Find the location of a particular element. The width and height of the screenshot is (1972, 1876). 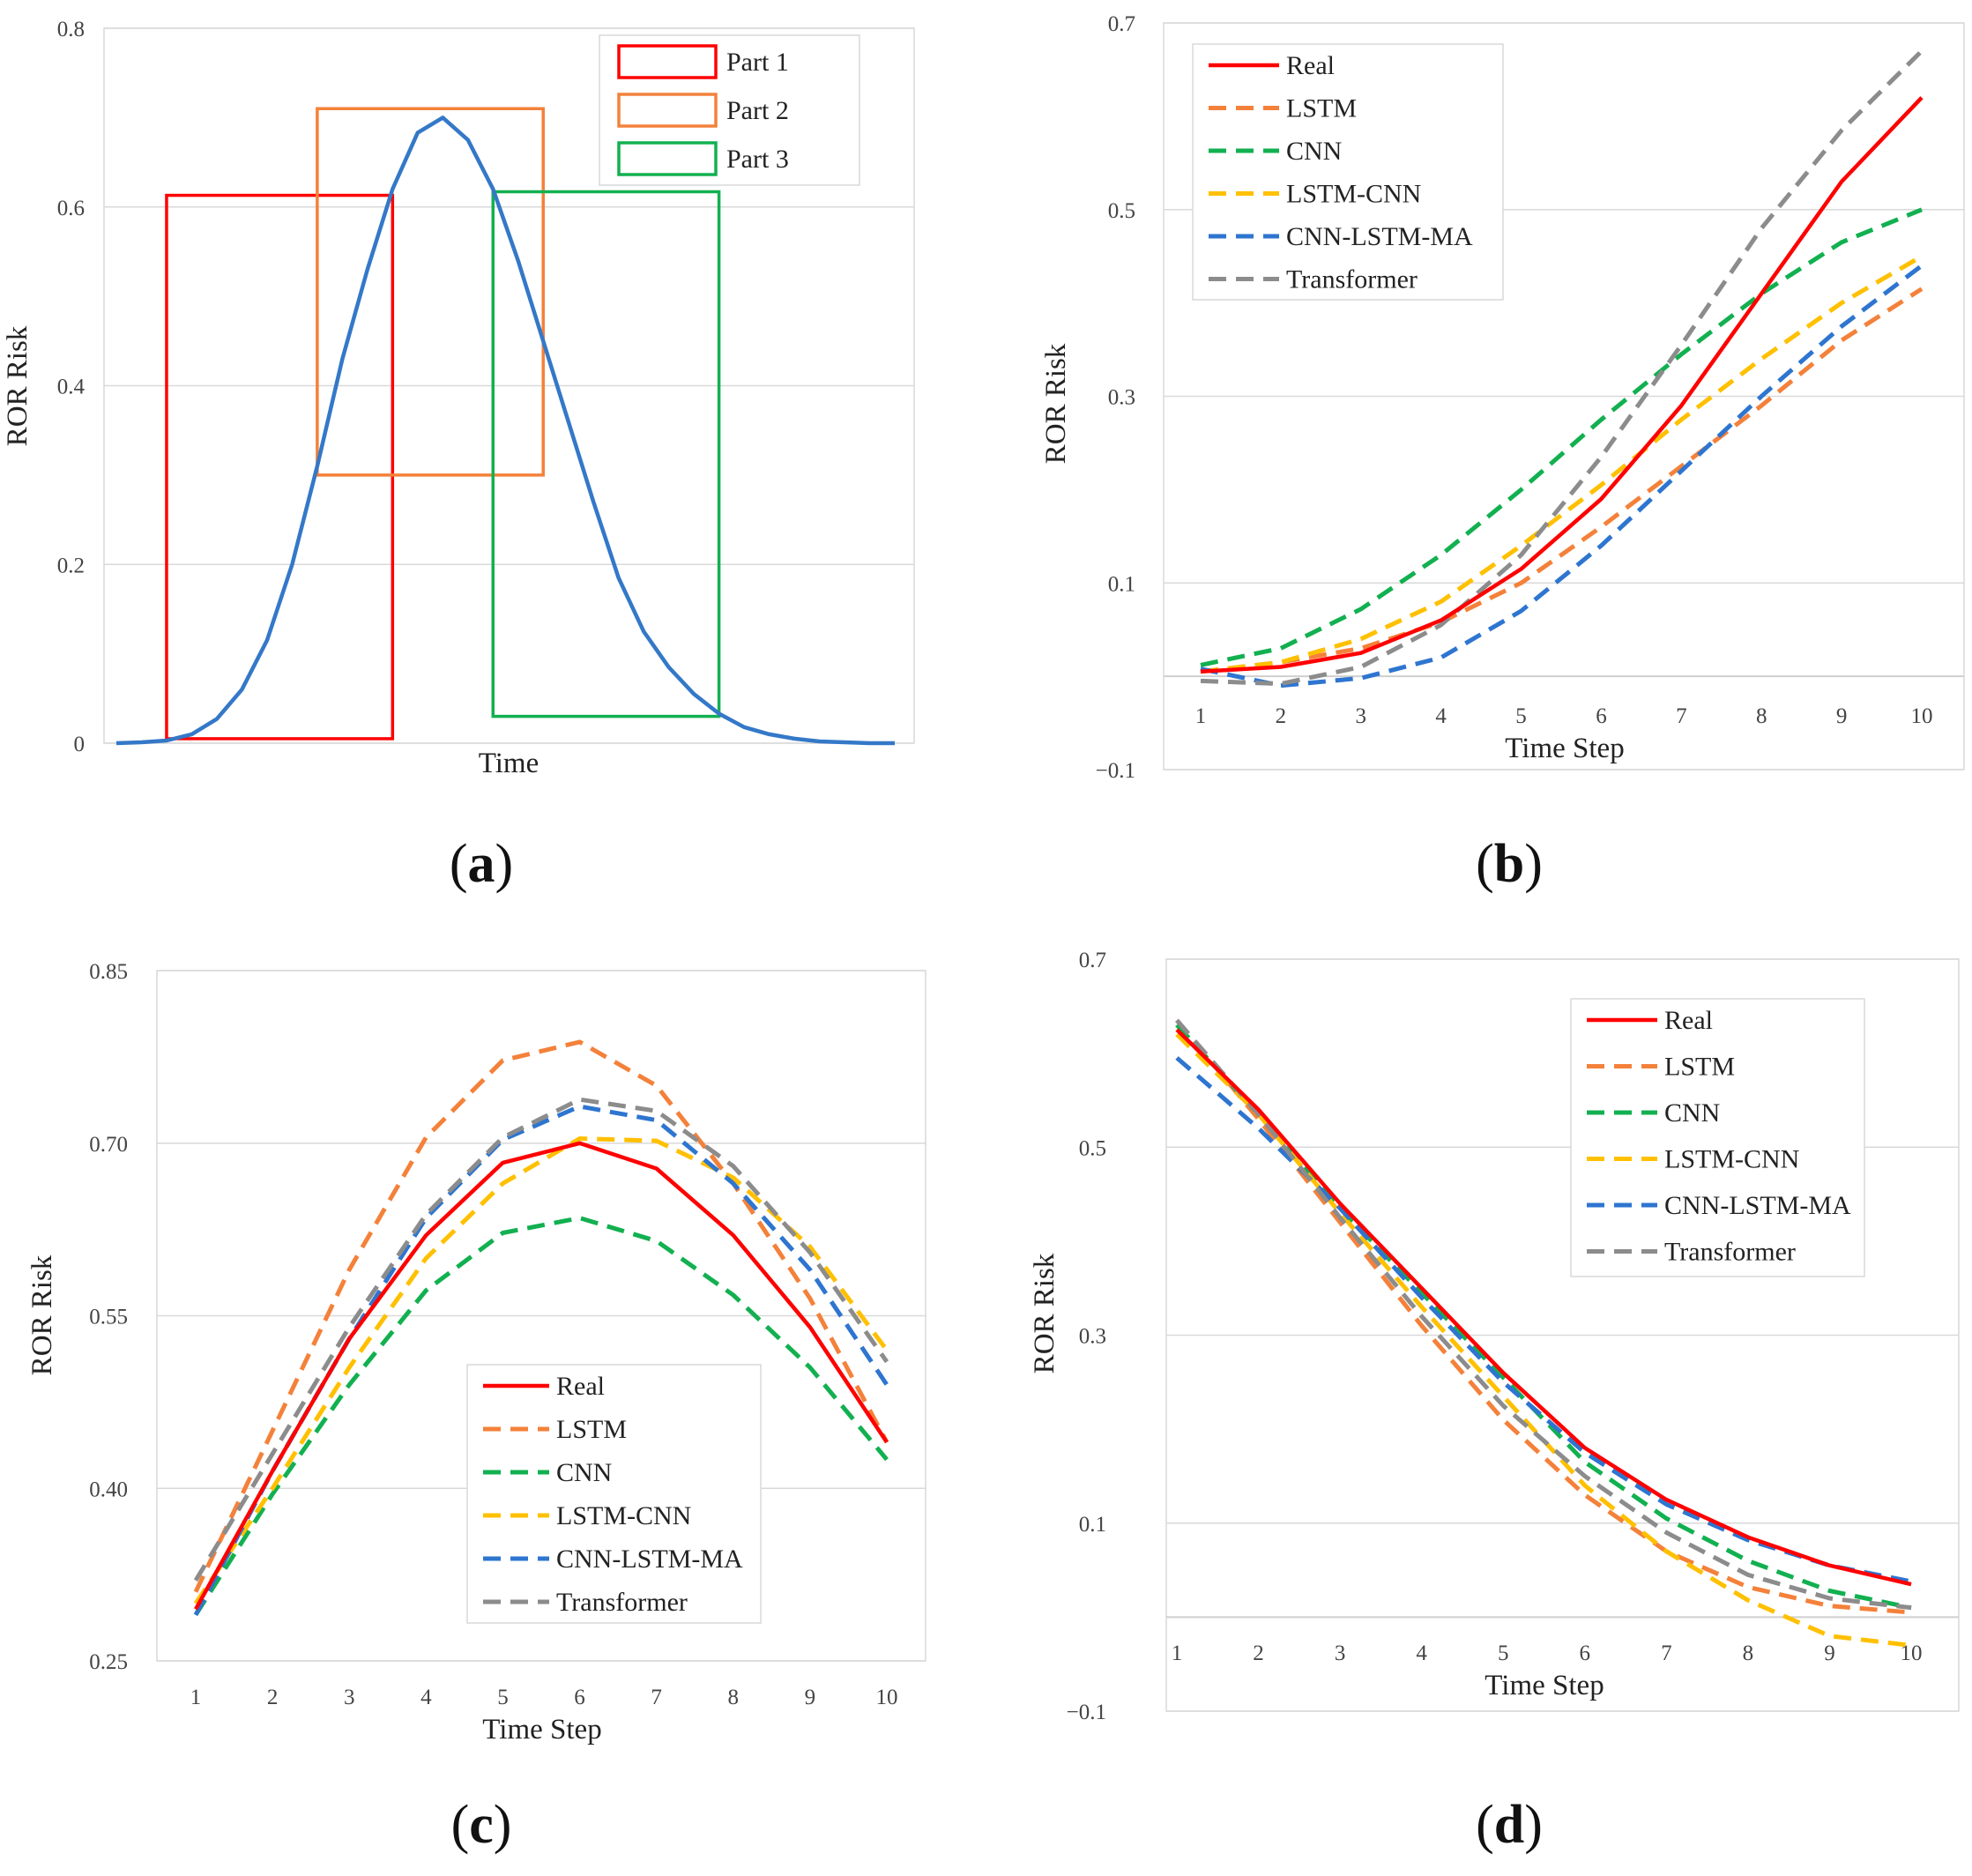

panel-label-letter: b is located at coordinates (1509, 864).